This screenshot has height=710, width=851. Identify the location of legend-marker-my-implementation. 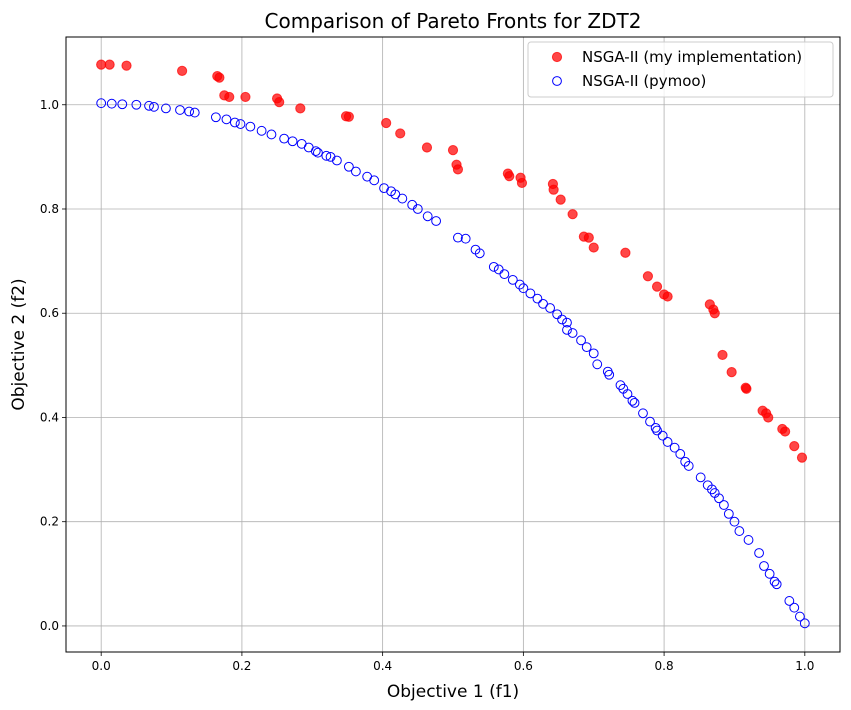
(557, 57).